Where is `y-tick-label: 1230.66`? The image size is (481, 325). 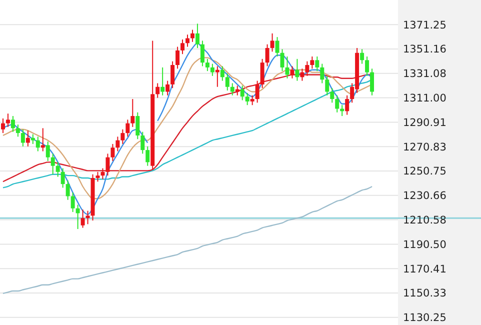
y-tick-label: 1230.66 is located at coordinates (425, 196).